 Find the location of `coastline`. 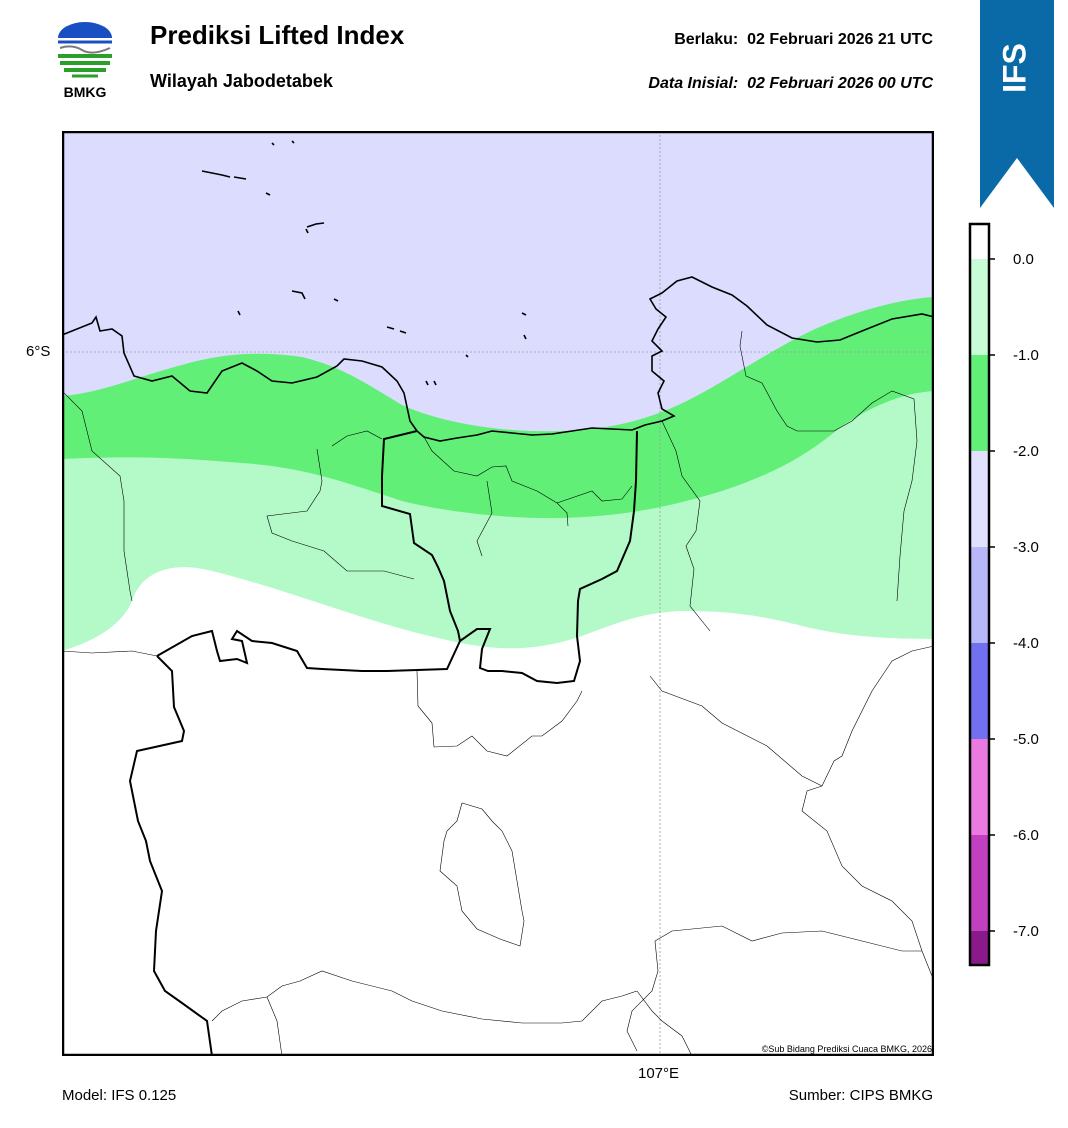

coastline is located at coordinates (498, 359).